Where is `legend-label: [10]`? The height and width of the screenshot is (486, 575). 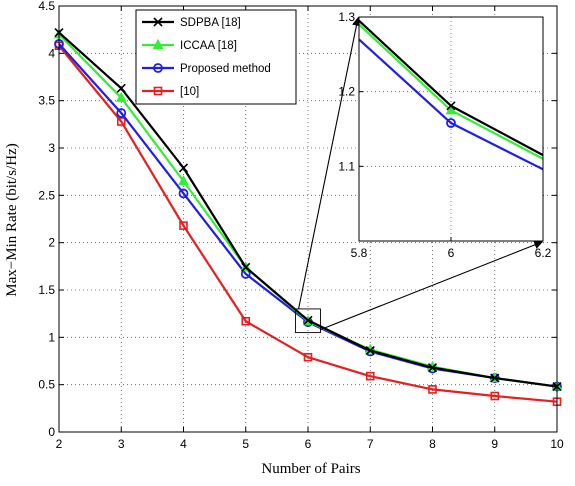
legend-label: [10] is located at coordinates (189, 92).